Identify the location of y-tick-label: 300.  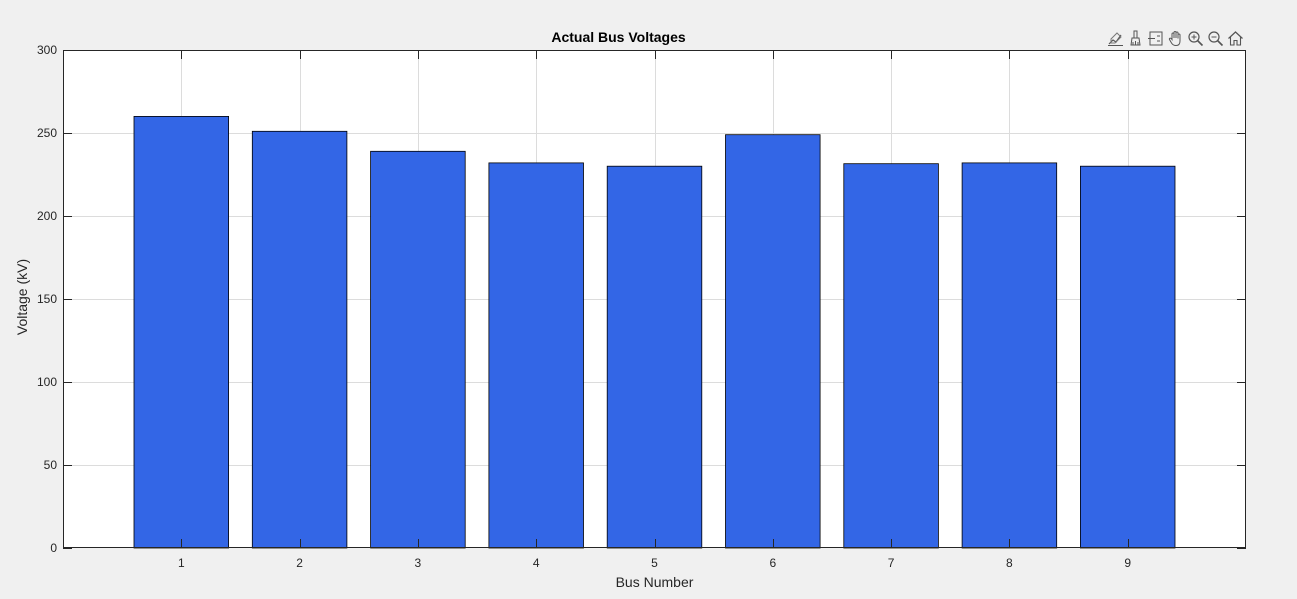
(47, 50).